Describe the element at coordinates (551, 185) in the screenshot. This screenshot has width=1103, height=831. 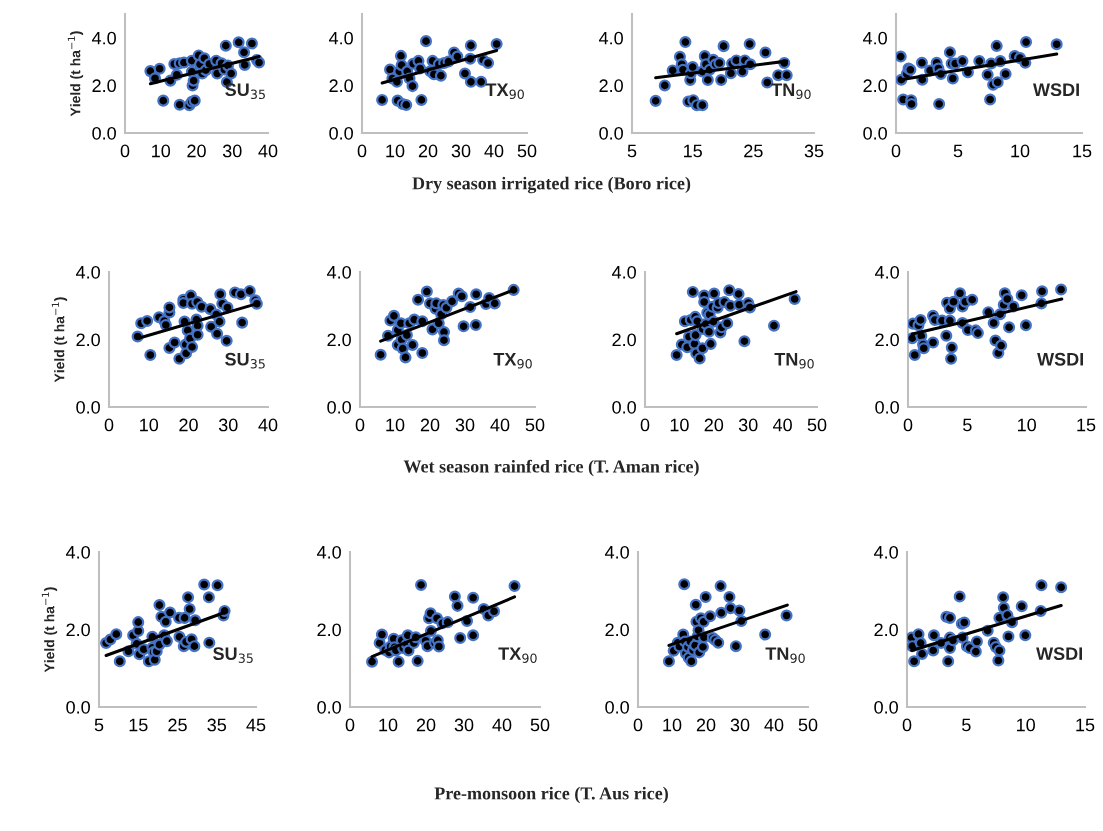
I see `text: Dry season irrigated rice (Boro rice)` at that location.